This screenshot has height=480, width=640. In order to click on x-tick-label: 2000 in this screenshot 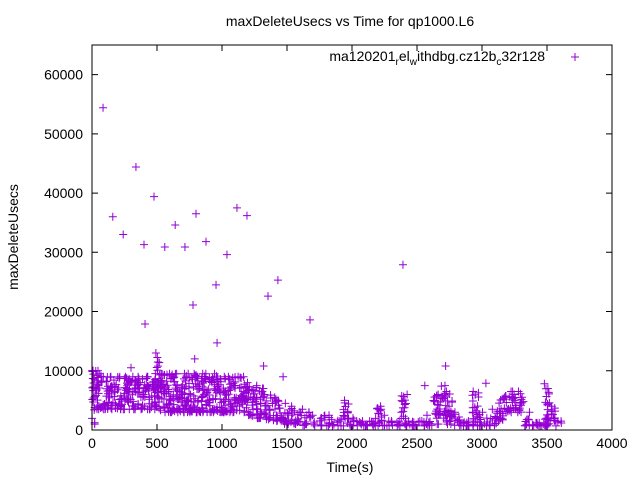, I will do `click(351, 443)`.